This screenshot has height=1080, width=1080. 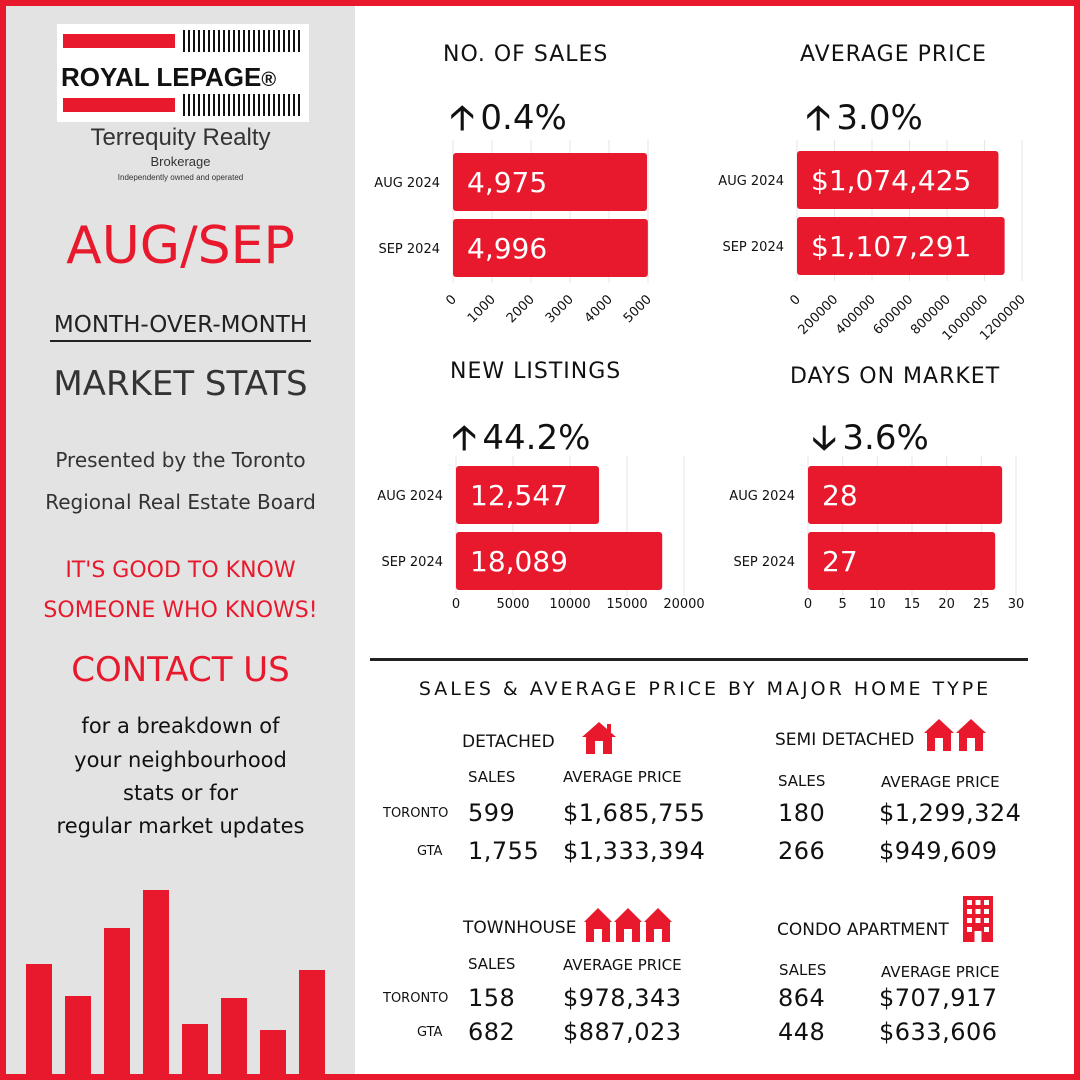 What do you see at coordinates (519, 561) in the screenshot?
I see `bar-value-label: 18,089` at bounding box center [519, 561].